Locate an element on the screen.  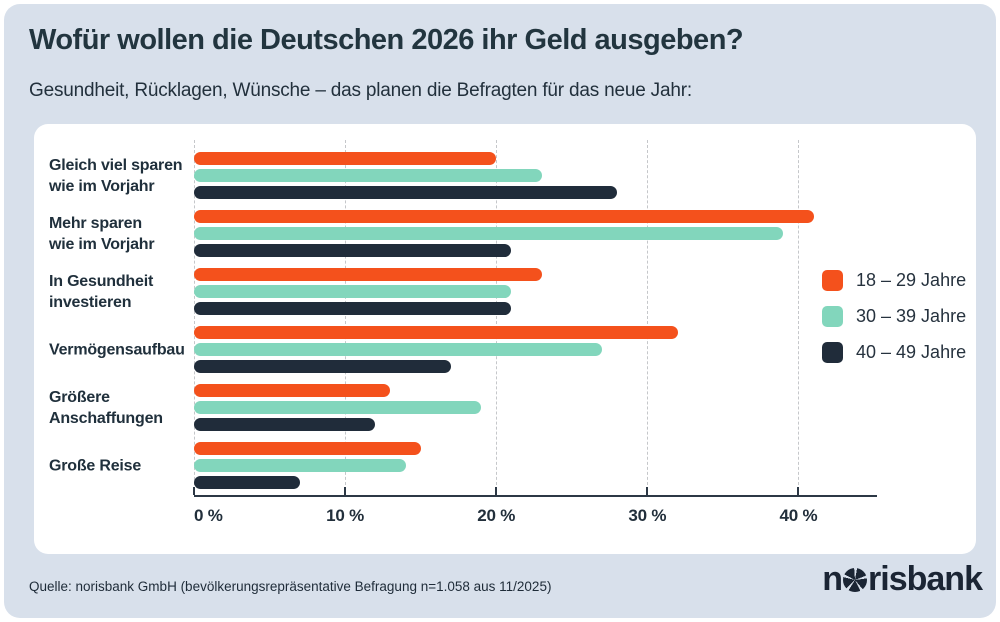
bar-cat5-series1 is located at coordinates (292, 390).